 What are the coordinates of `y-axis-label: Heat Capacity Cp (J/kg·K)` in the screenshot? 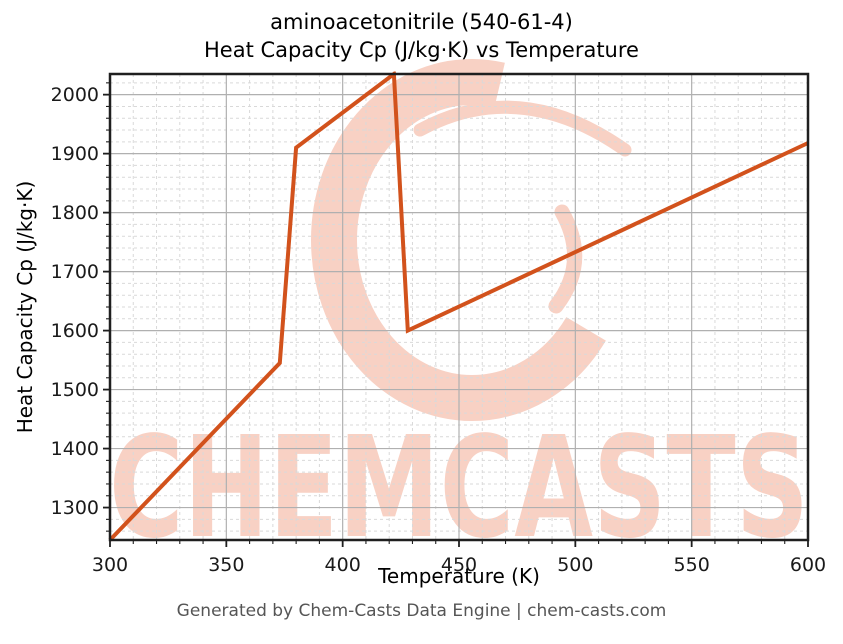 It's located at (25, 307).